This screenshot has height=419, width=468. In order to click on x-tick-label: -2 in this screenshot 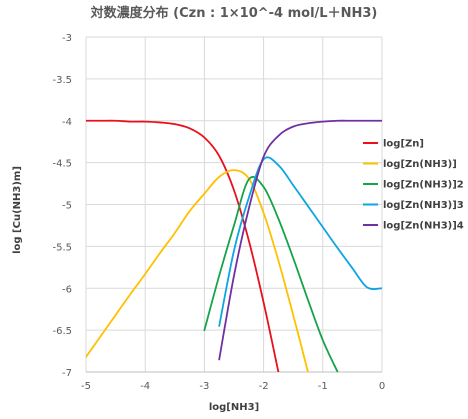, I will do `click(264, 386)`.